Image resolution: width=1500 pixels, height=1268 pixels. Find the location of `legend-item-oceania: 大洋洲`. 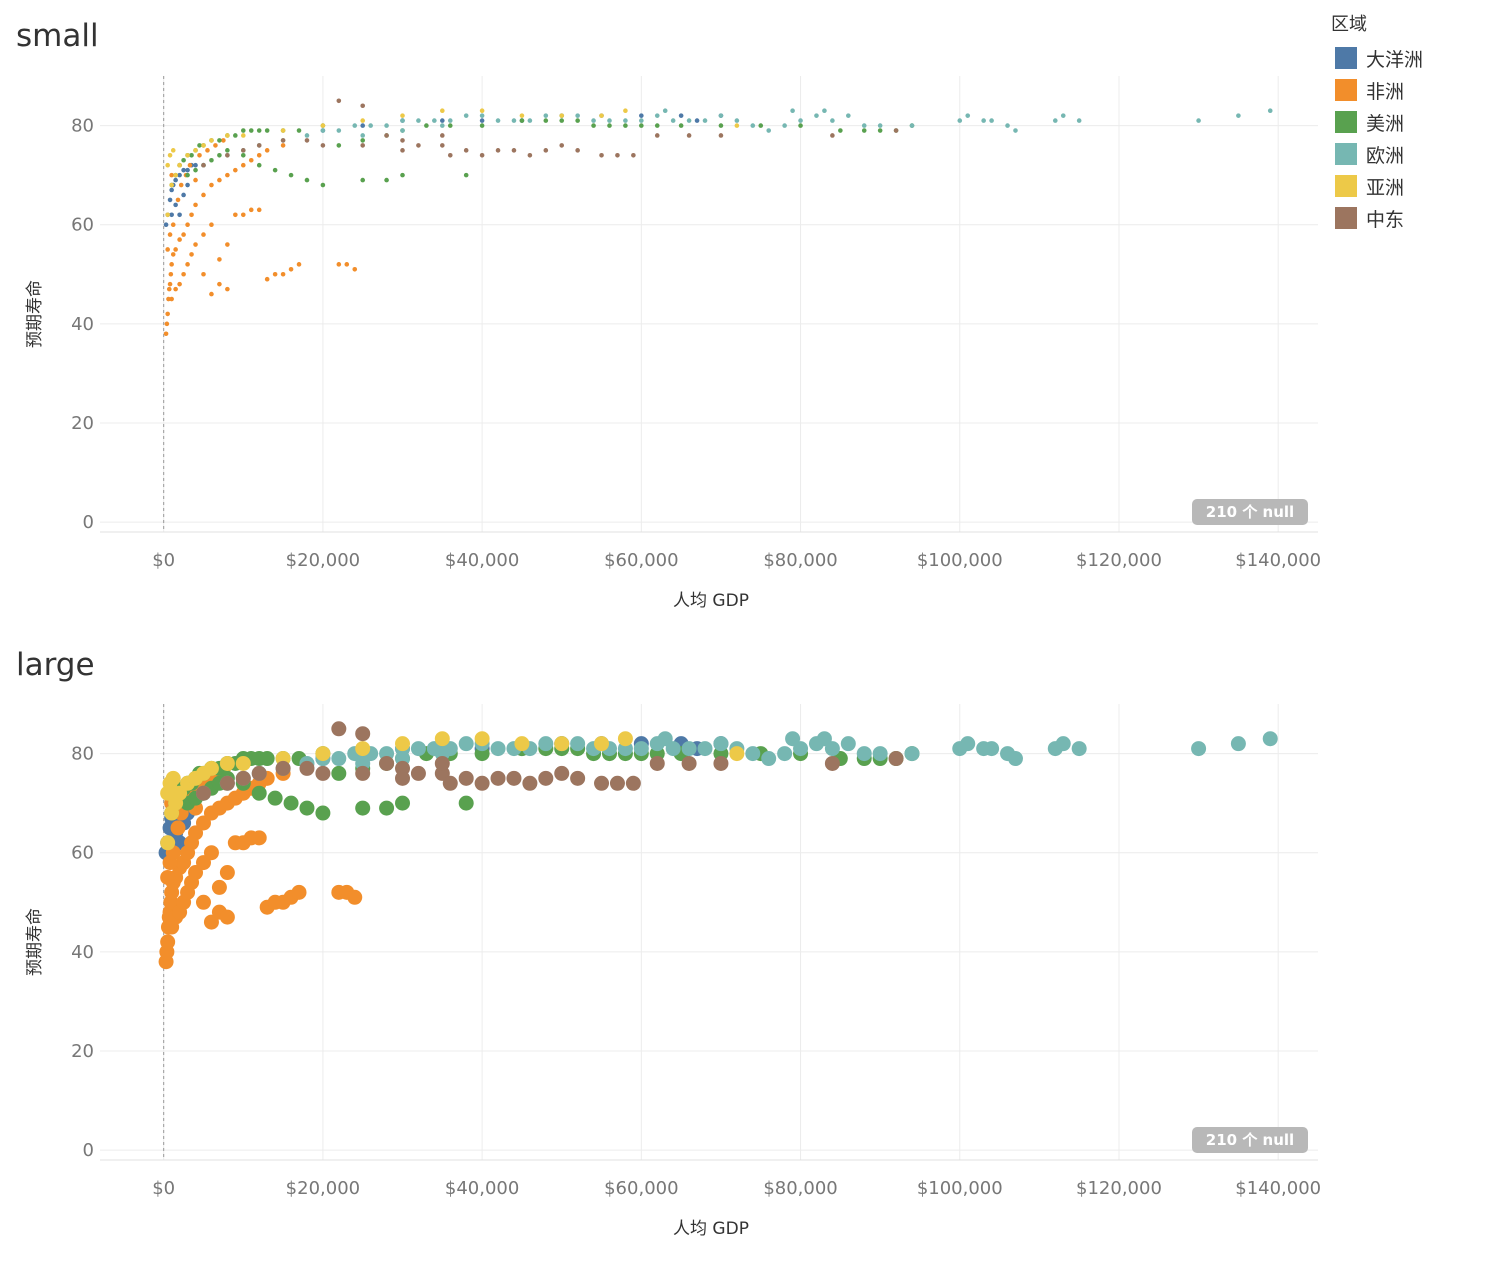

legend-item-oceania: 大洋洲 is located at coordinates (1377, 58).